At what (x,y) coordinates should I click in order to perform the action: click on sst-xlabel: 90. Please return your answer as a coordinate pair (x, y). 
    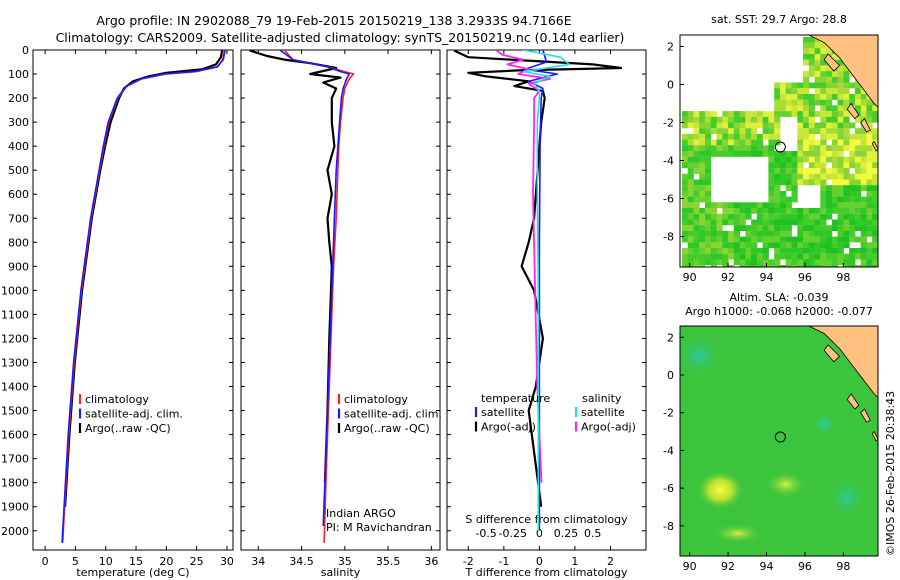
    Looking at the image, I should click on (690, 277).